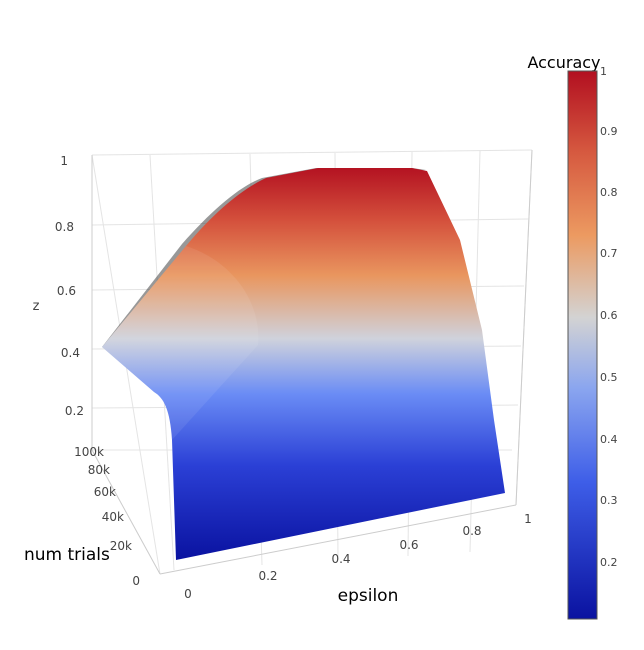 The height and width of the screenshot is (650, 644). What do you see at coordinates (89, 452) in the screenshot?
I see `y-tick-label: 100k` at bounding box center [89, 452].